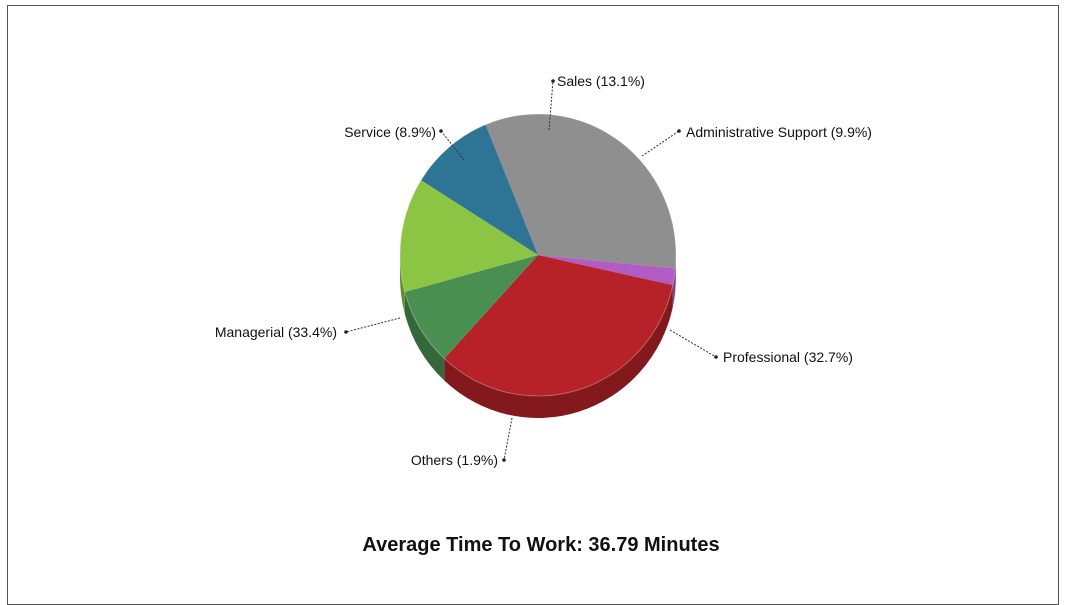  I want to click on leader-dot-sales, so click(553, 81).